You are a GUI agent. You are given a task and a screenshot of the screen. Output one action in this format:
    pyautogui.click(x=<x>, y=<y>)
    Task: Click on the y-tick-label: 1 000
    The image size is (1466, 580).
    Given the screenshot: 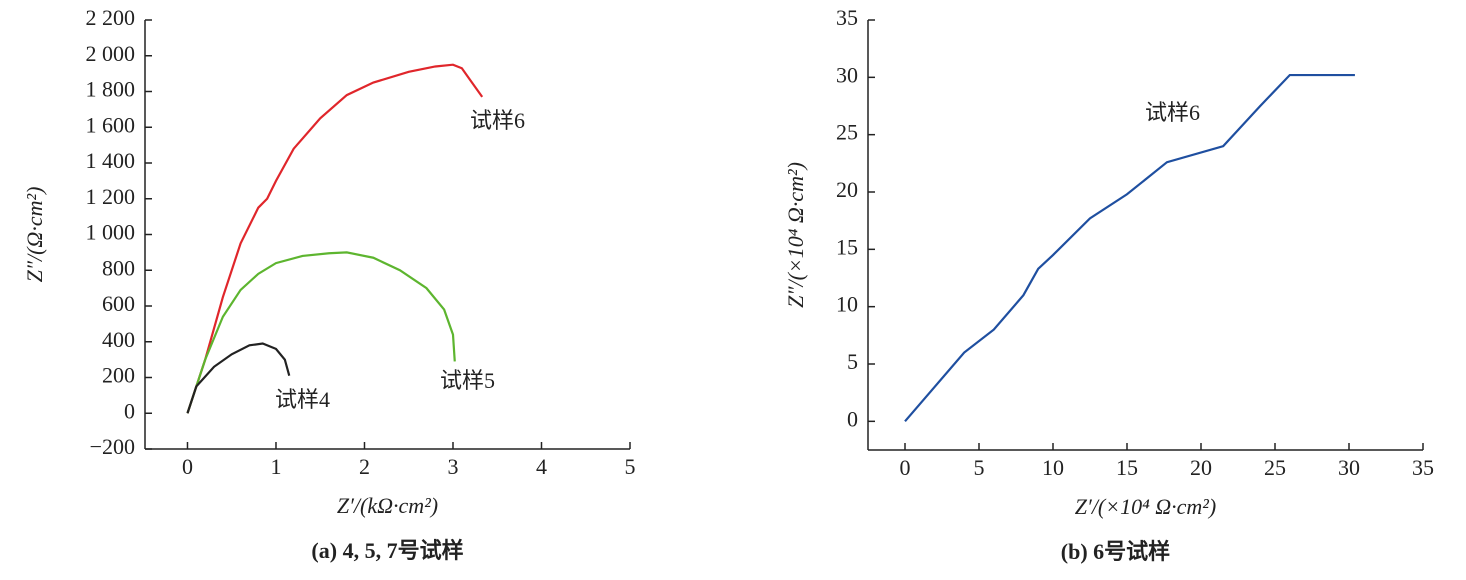 What is the action you would take?
    pyautogui.click(x=111, y=232)
    